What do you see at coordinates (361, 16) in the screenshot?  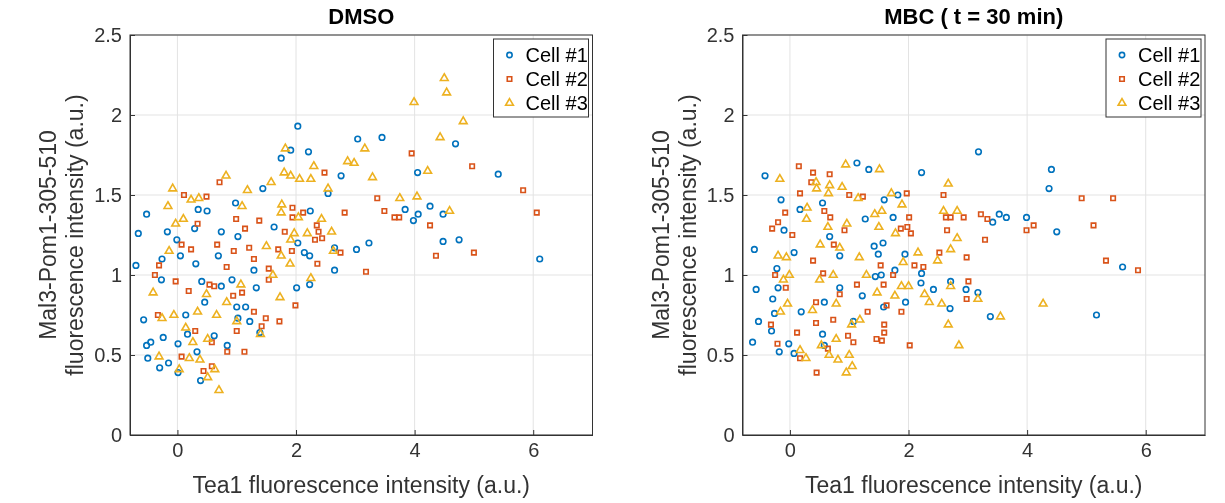 I see `chart-title: DMSO` at bounding box center [361, 16].